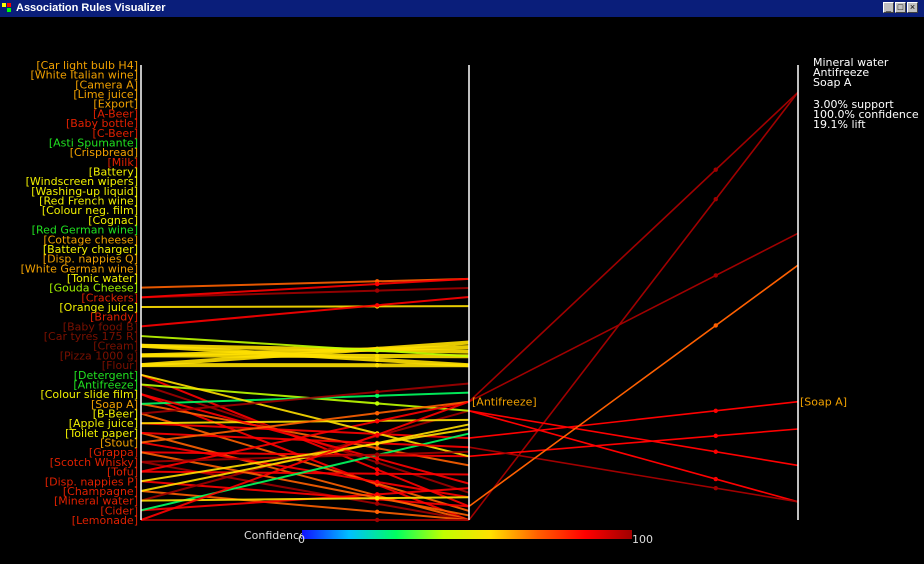 This screenshot has height=564, width=924. Describe the element at coordinates (113, 220) in the screenshot. I see `left-item-label: [Cognac]` at that location.